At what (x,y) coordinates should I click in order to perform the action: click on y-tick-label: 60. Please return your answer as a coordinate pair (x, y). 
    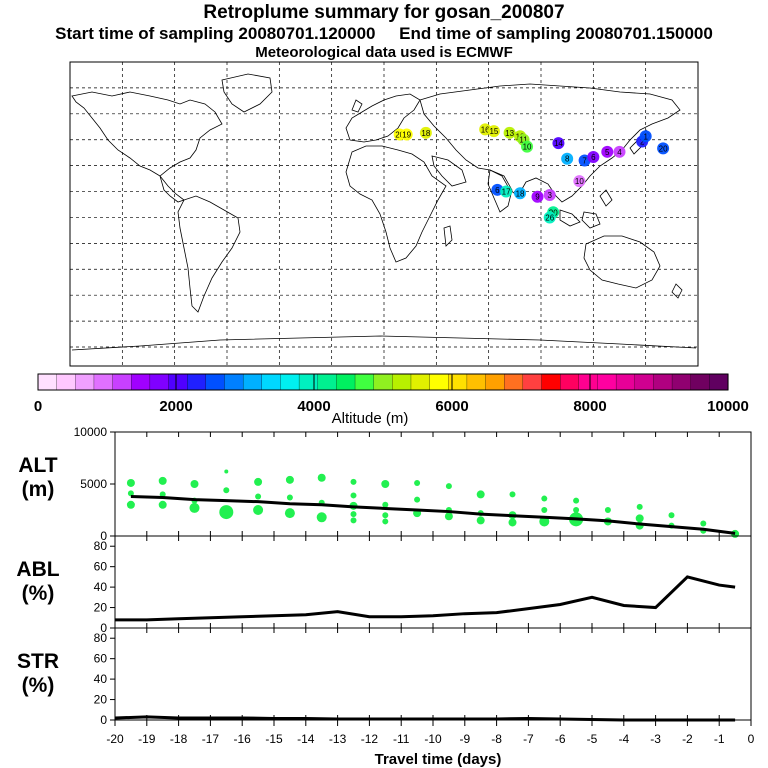
    Looking at the image, I should click on (101, 659).